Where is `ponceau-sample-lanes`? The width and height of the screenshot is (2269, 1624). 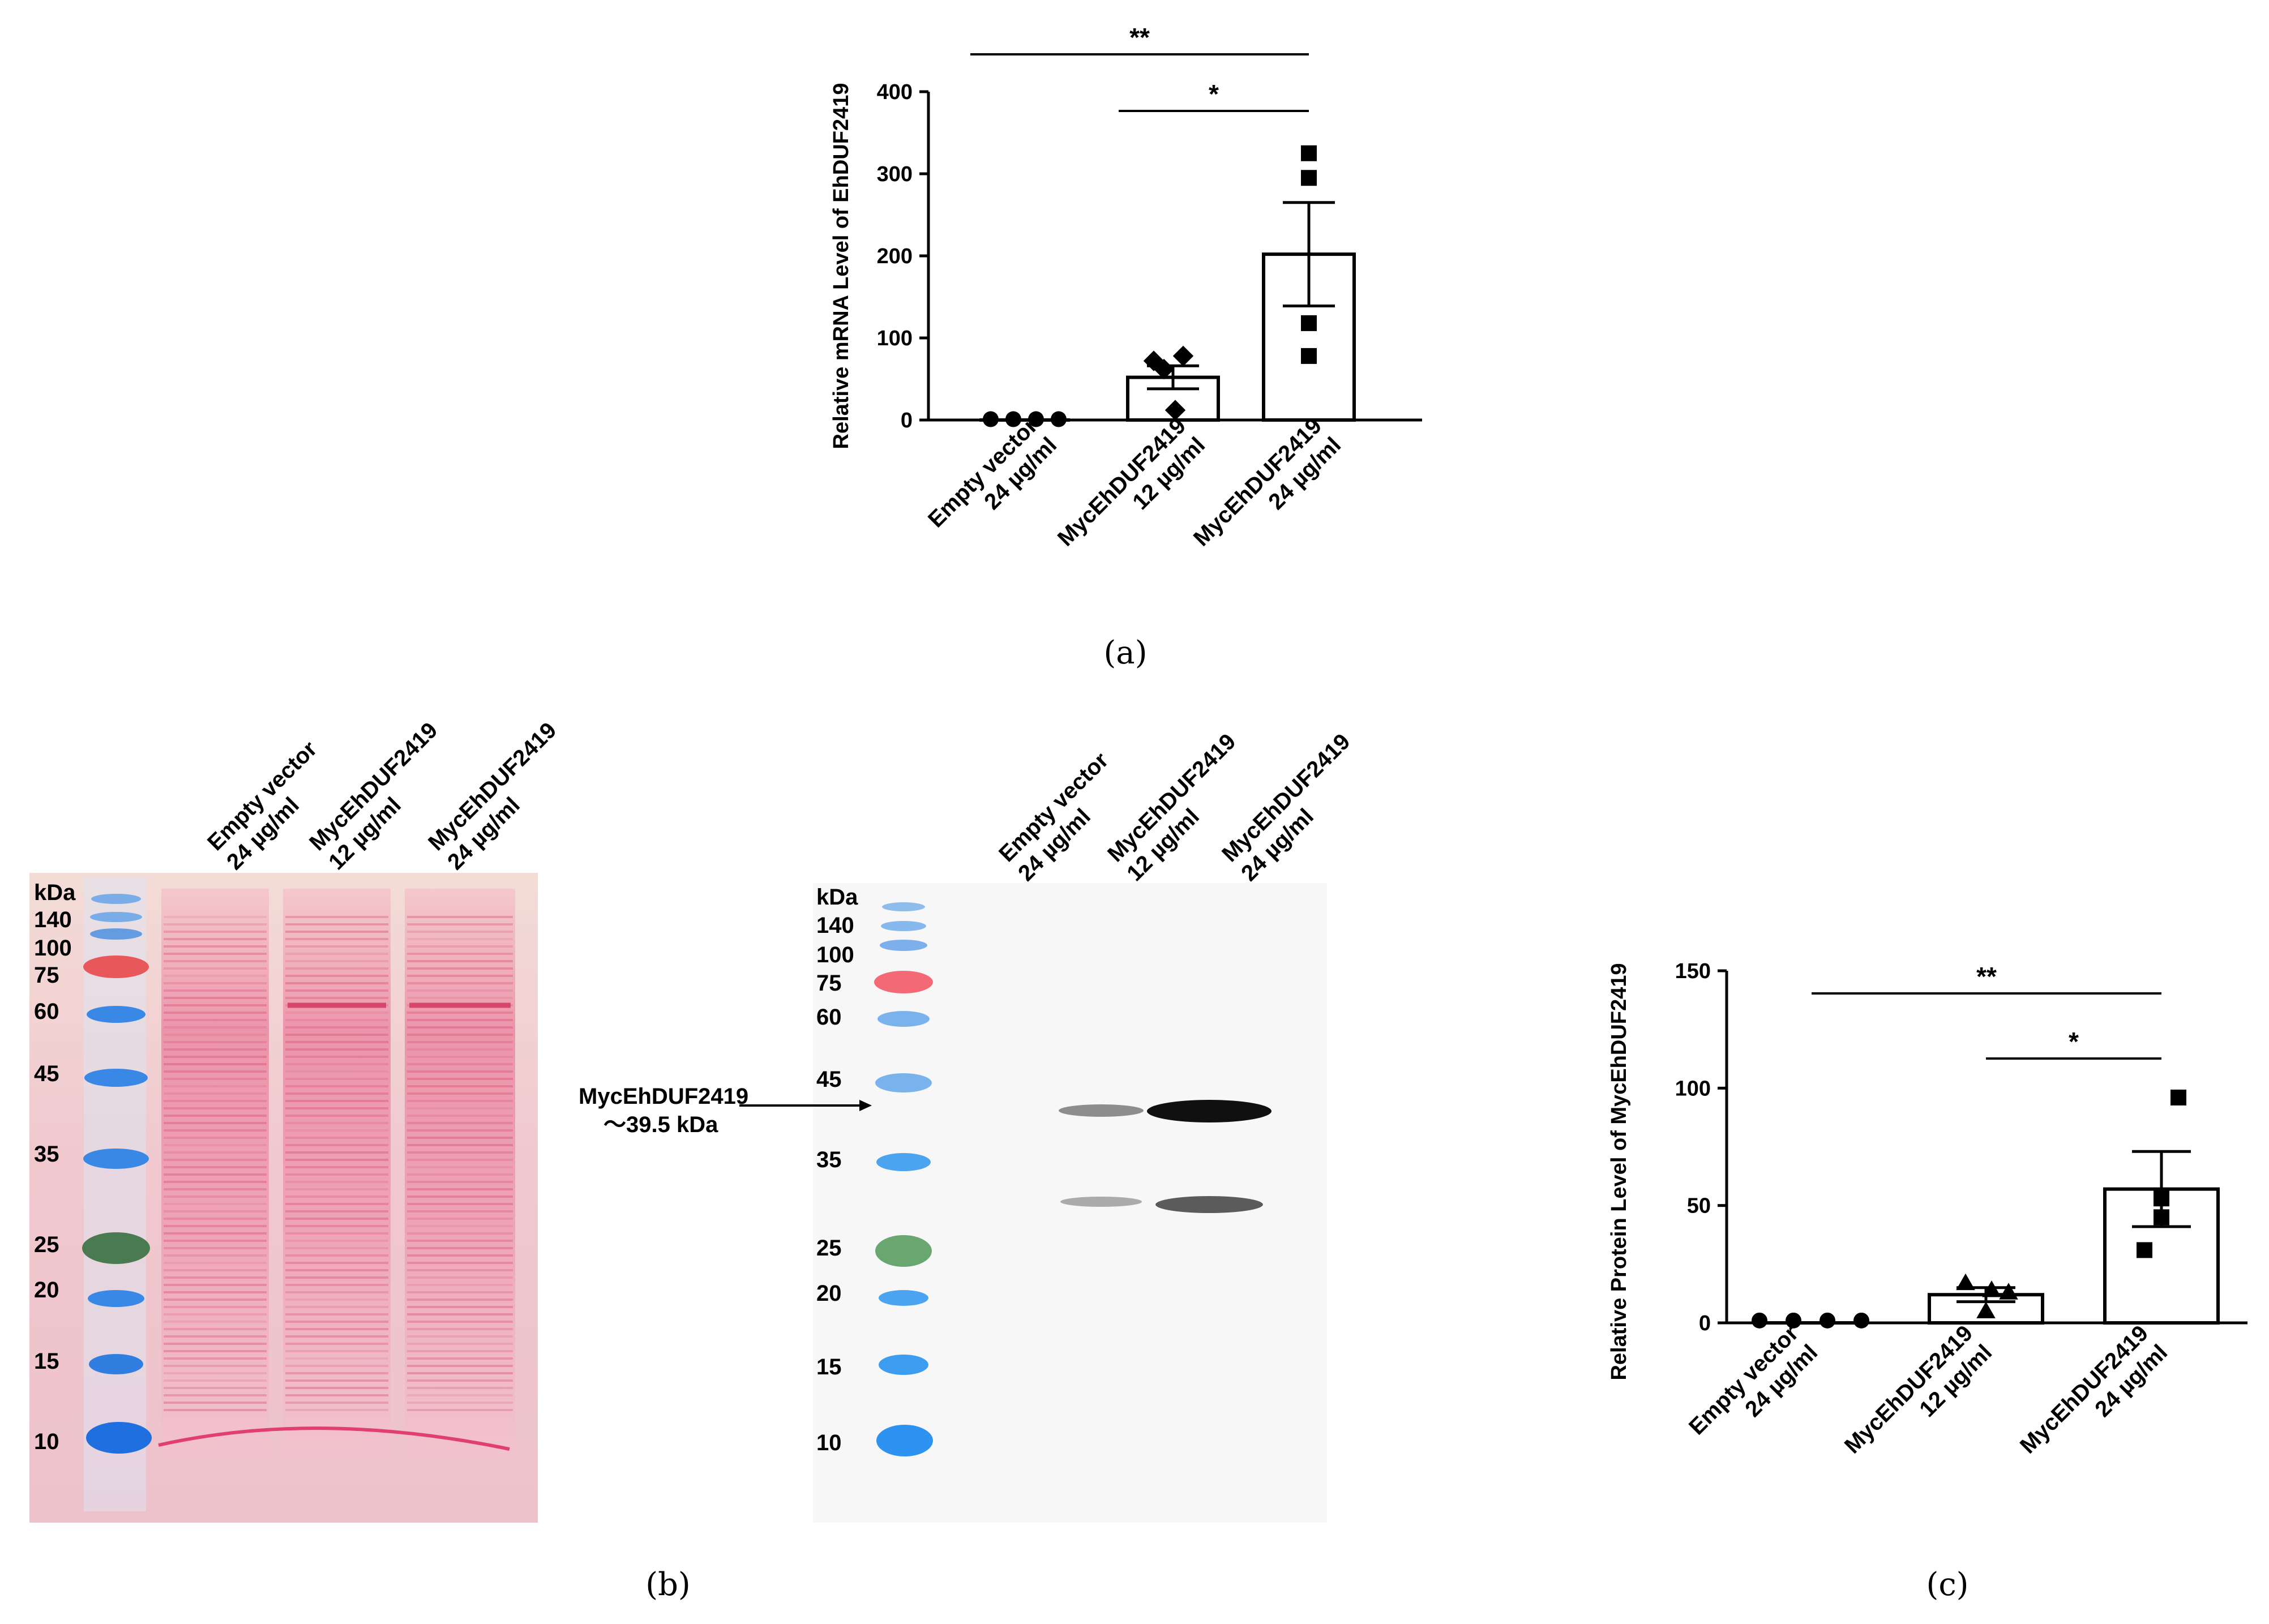 ponceau-sample-lanes is located at coordinates (338, 1172).